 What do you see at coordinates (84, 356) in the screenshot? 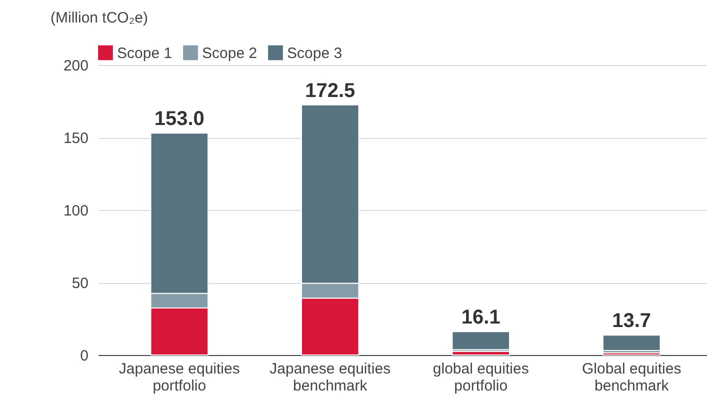
I see `y-tick-label: 0` at bounding box center [84, 356].